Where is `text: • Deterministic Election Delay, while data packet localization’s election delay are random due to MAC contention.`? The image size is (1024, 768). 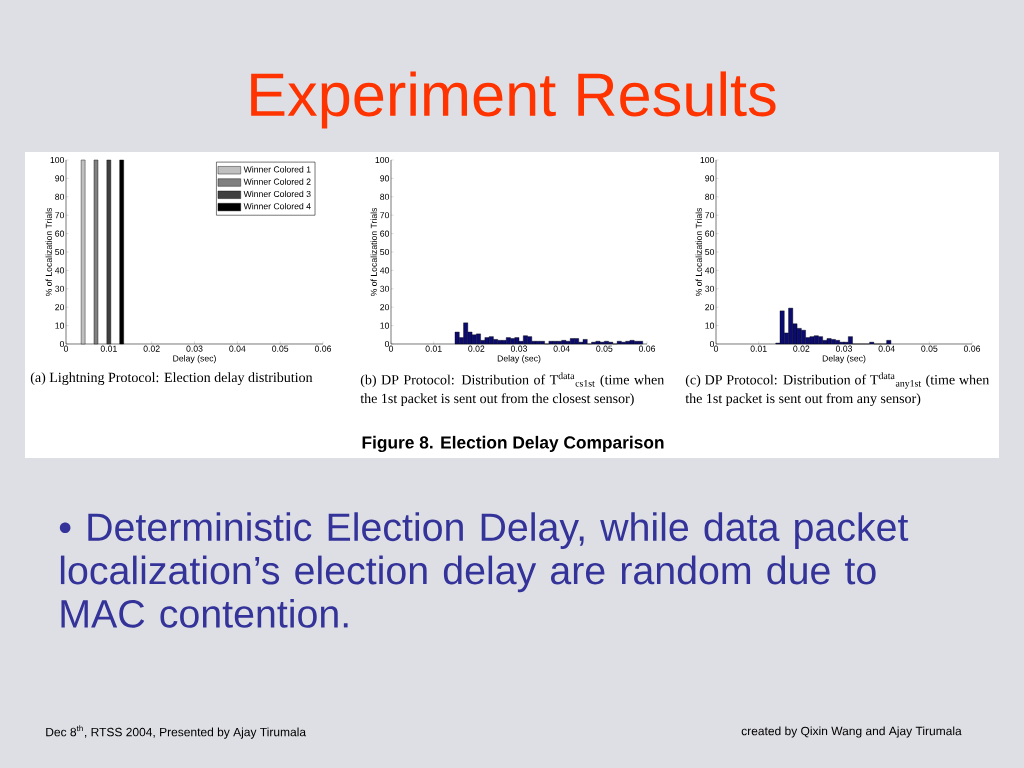
text: • Deterministic Election Delay, while data packet localization’s election delay are random due to MAC contention. is located at coordinates (484, 570).